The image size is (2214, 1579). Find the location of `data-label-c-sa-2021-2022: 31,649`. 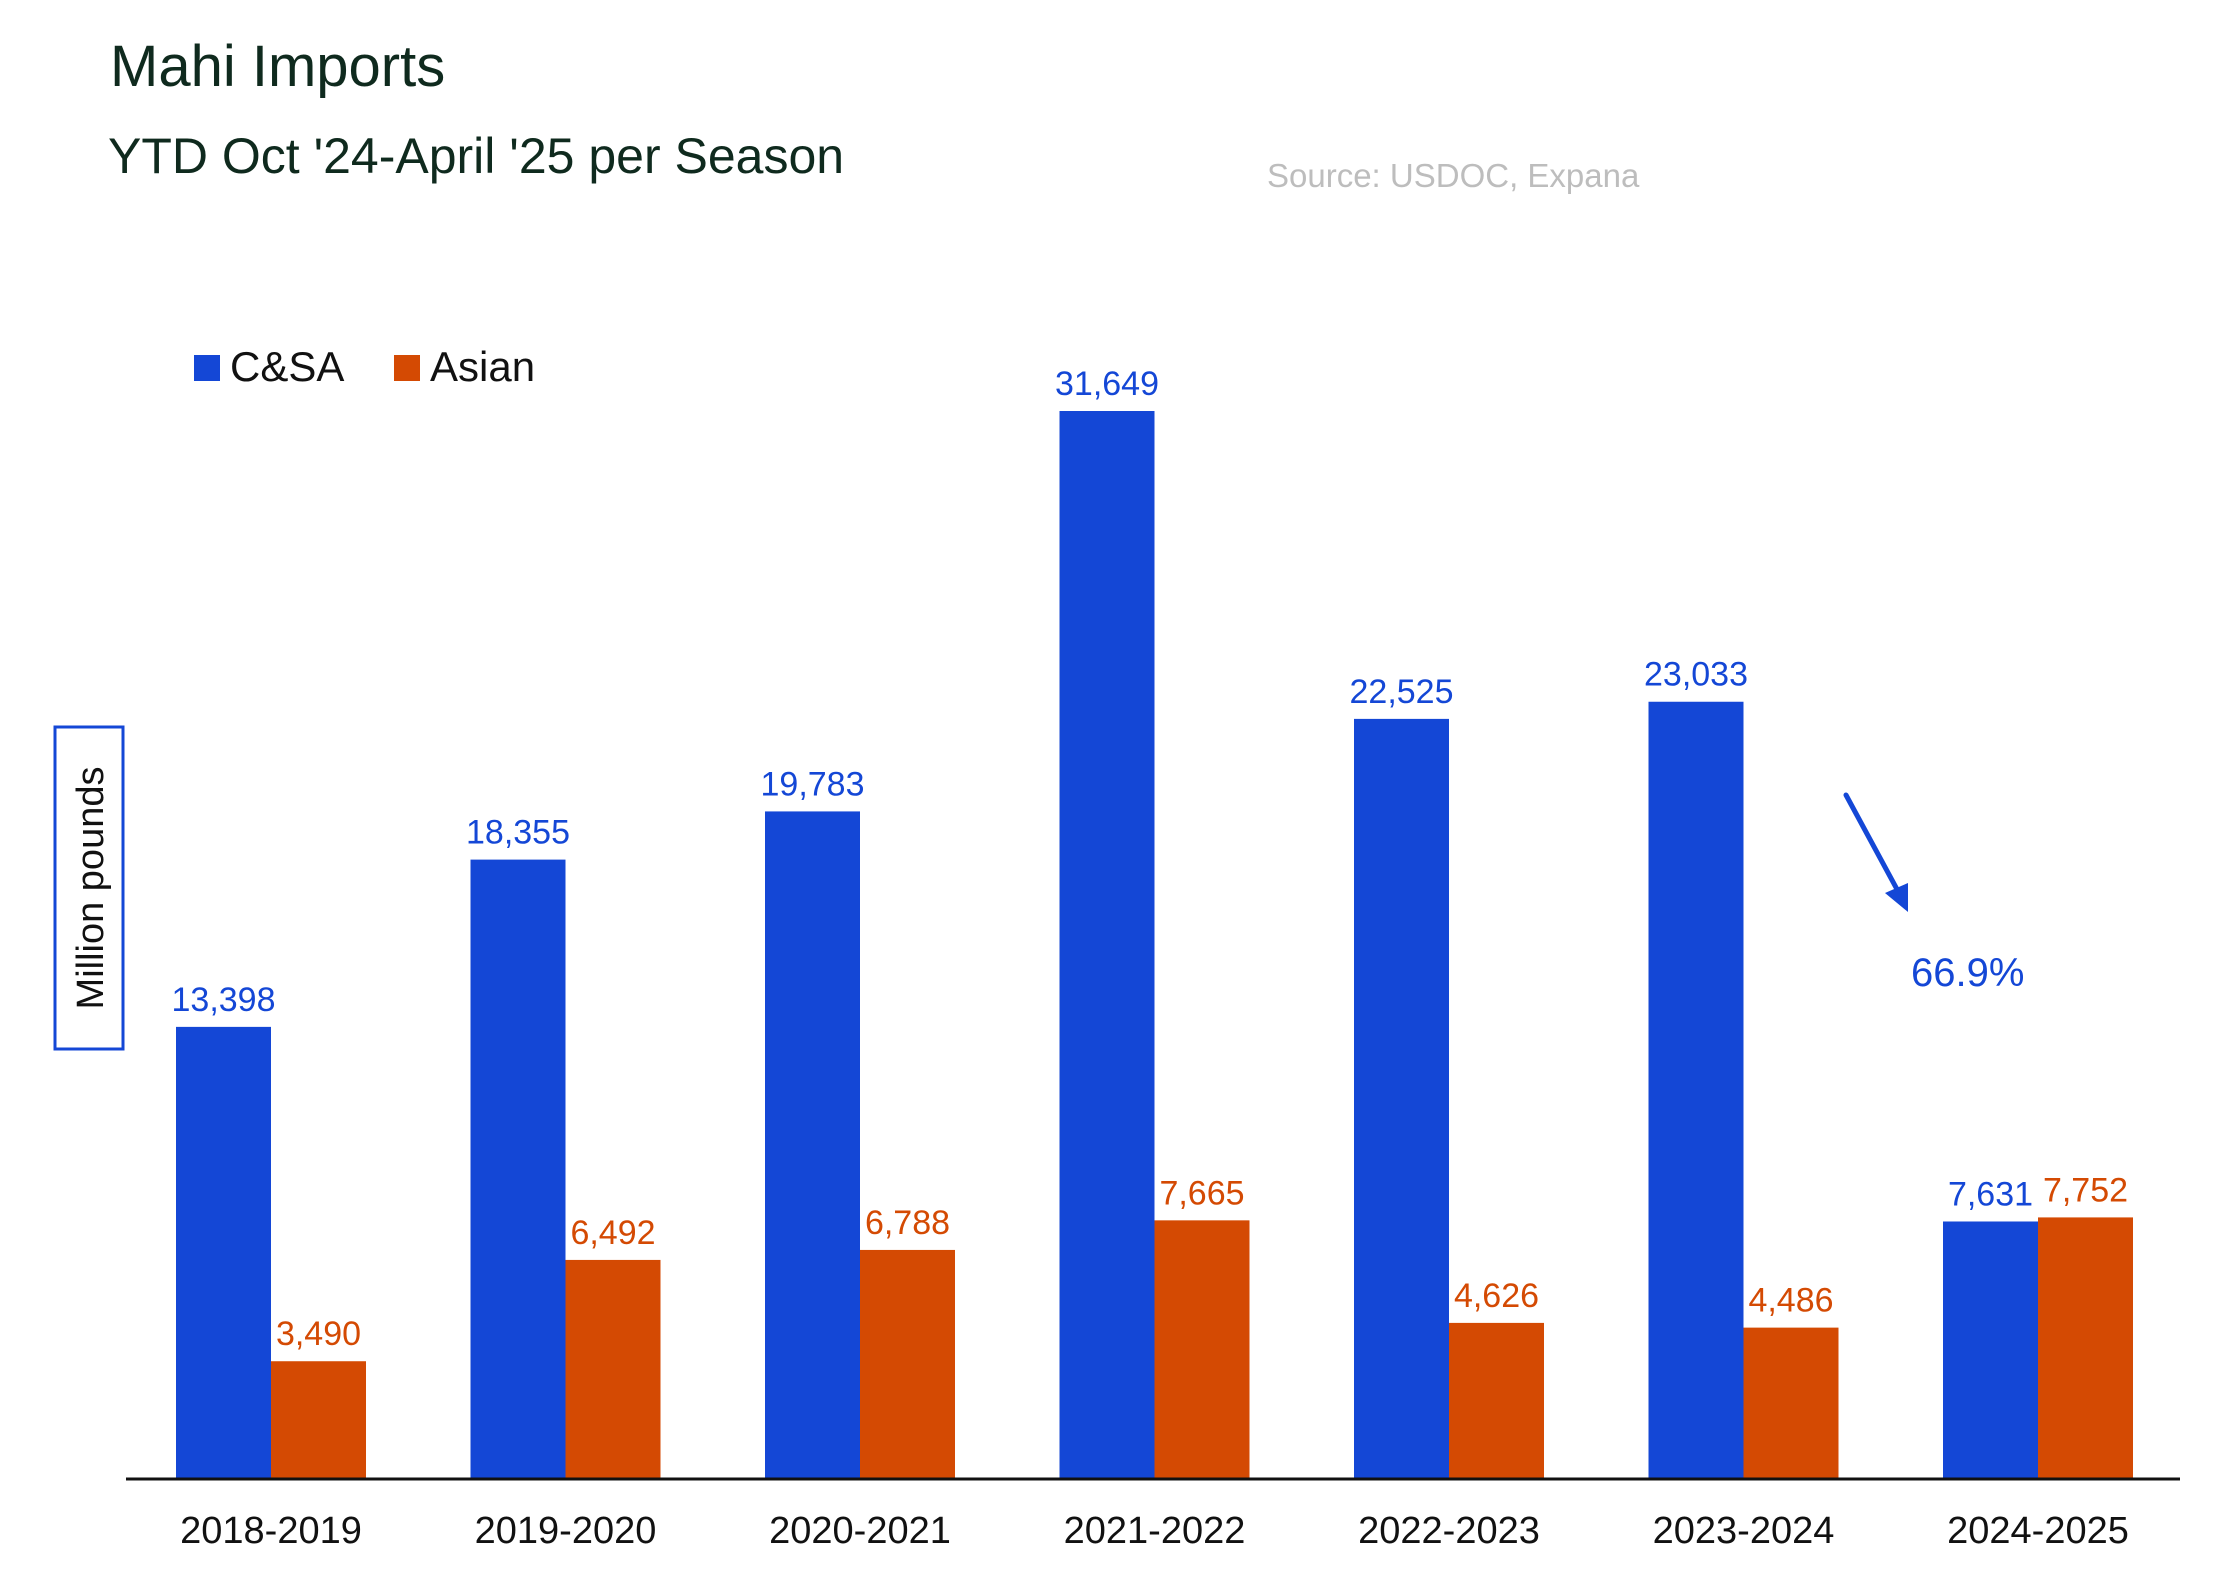

data-label-c-sa-2021-2022: 31,649 is located at coordinates (1107, 384).